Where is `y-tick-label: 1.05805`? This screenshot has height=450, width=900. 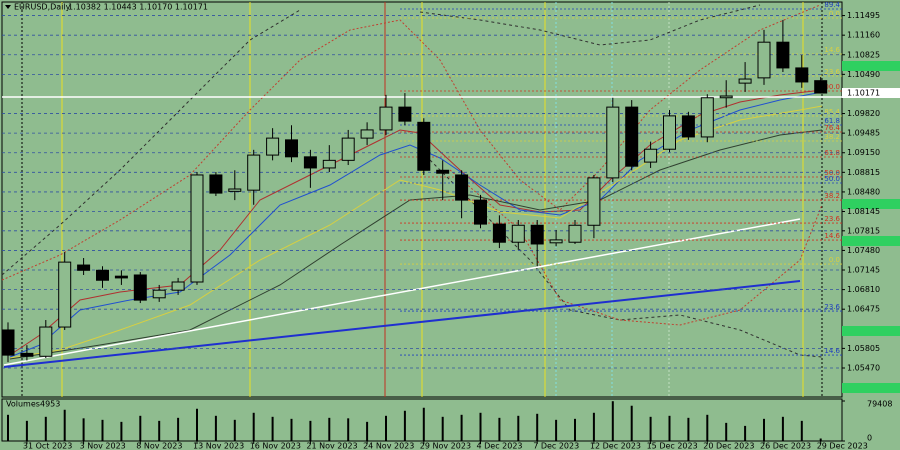
y-tick-label: 1.05805 is located at coordinates (863, 348).